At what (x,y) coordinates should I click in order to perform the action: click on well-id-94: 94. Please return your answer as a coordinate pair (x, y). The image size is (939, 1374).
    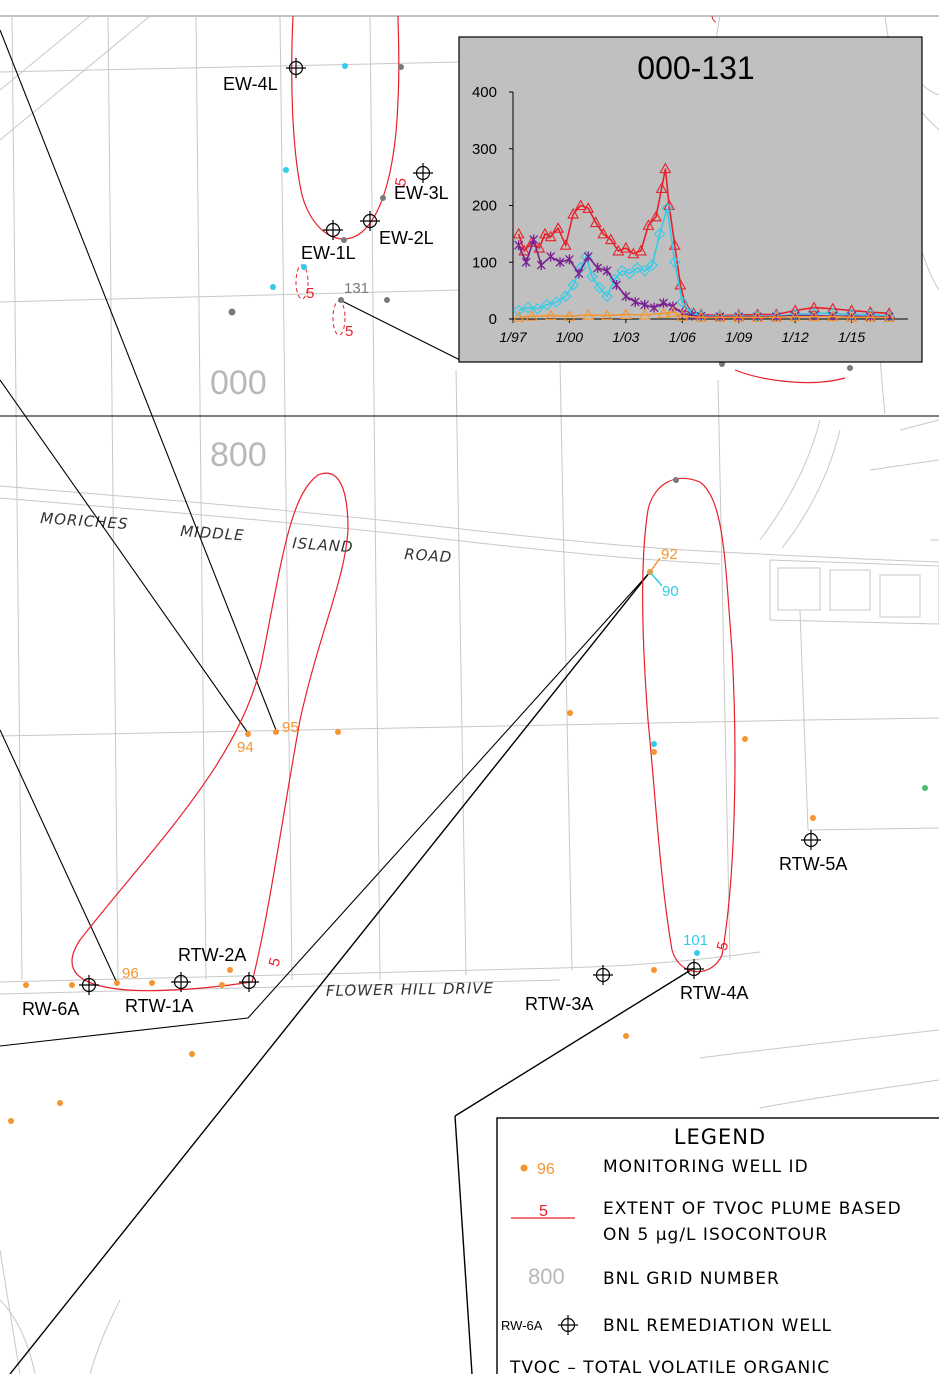
    Looking at the image, I should click on (245, 747).